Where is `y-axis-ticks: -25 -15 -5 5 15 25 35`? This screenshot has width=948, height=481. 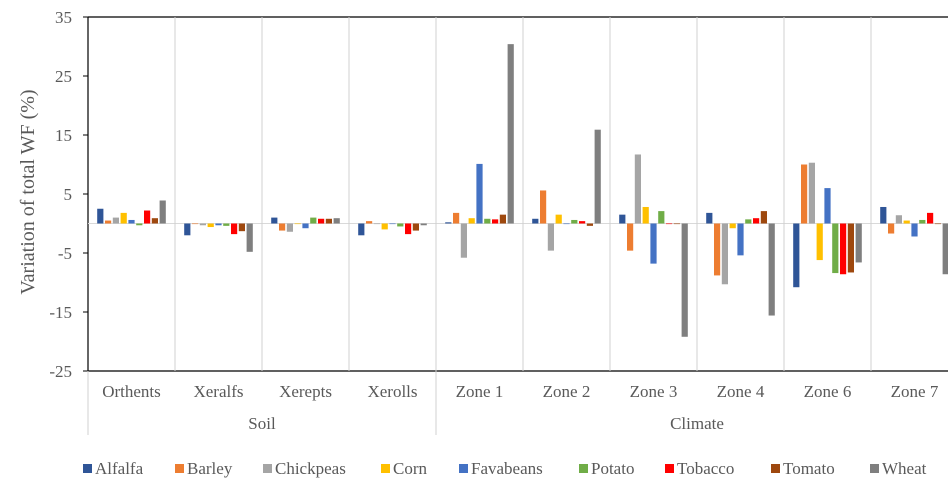 y-axis-ticks: -25 -15 -5 5 15 25 35 is located at coordinates (68, 194).